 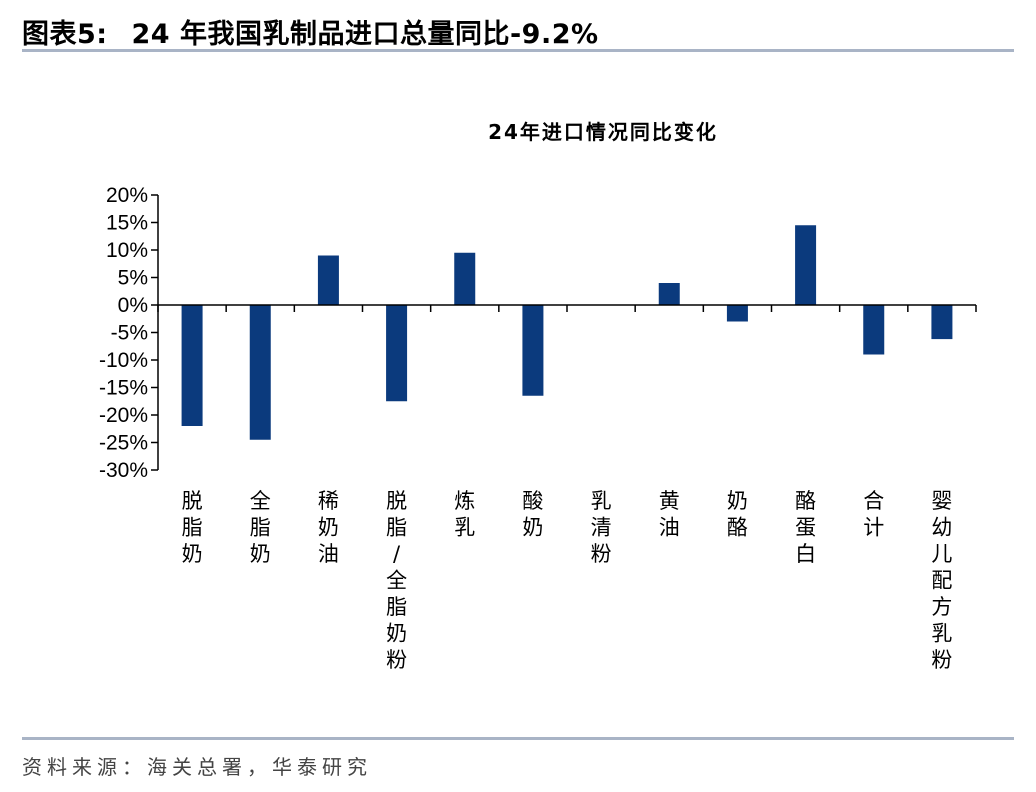 What do you see at coordinates (737, 514) in the screenshot?
I see `x-tick-label: 奶酪` at bounding box center [737, 514].